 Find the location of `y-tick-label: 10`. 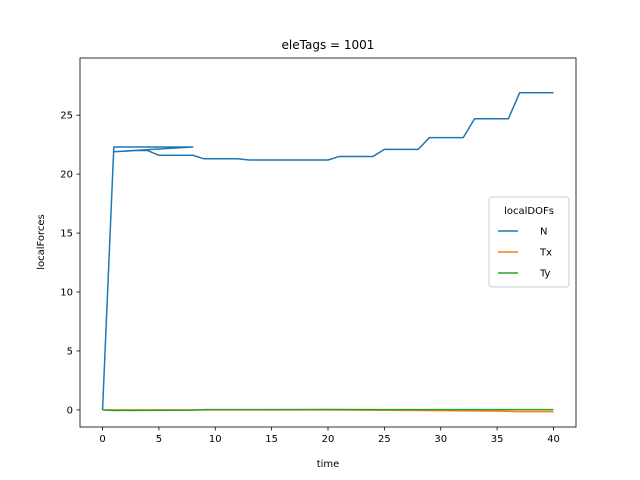

y-tick-label: 10 is located at coordinates (66, 293).